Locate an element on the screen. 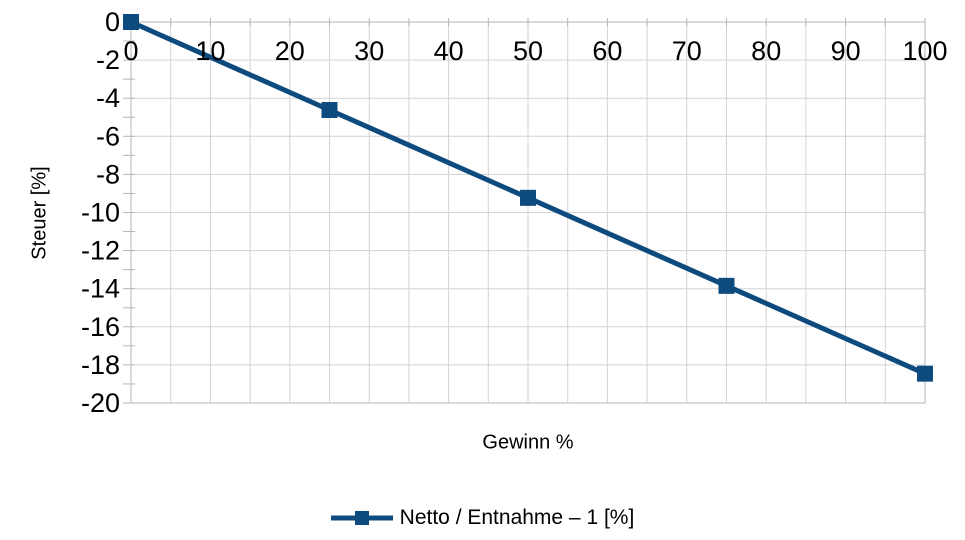 This screenshot has width=965, height=540. y-tick-label: 0 is located at coordinates (112, 22).